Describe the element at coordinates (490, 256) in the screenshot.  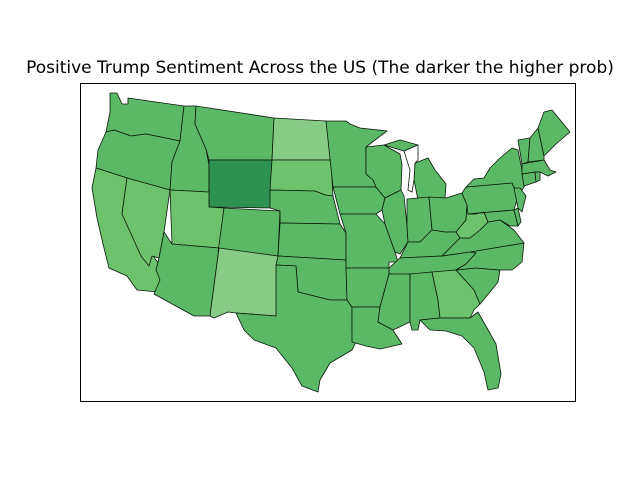
I see `state-north-carolina` at that location.